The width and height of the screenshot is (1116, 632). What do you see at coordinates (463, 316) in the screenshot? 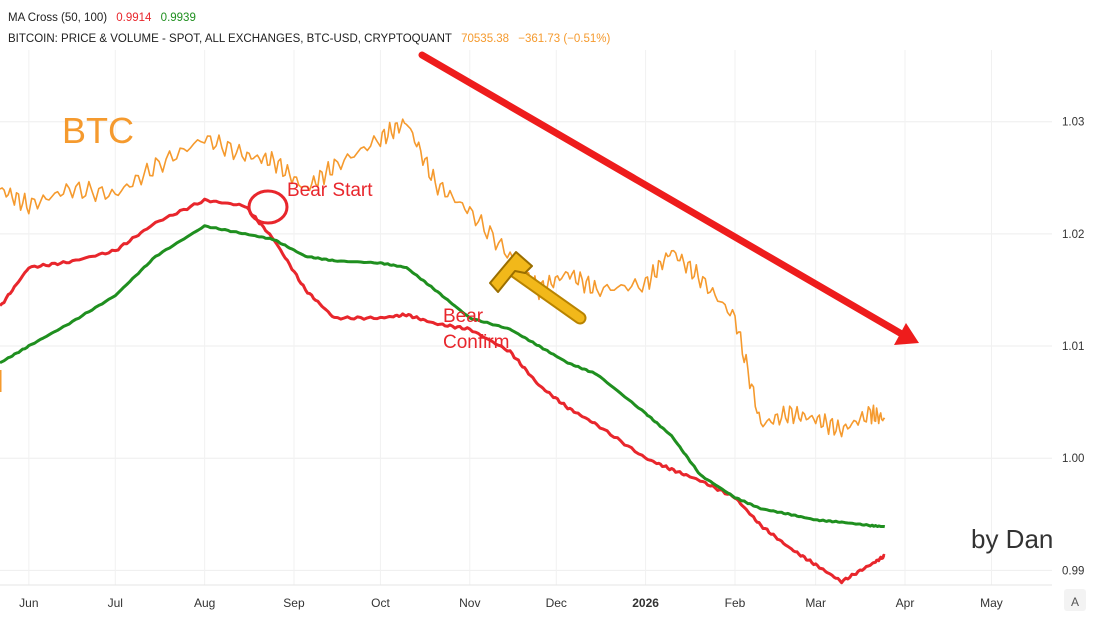
I see `bear-confirm-label-line1: Bear` at bounding box center [463, 316].